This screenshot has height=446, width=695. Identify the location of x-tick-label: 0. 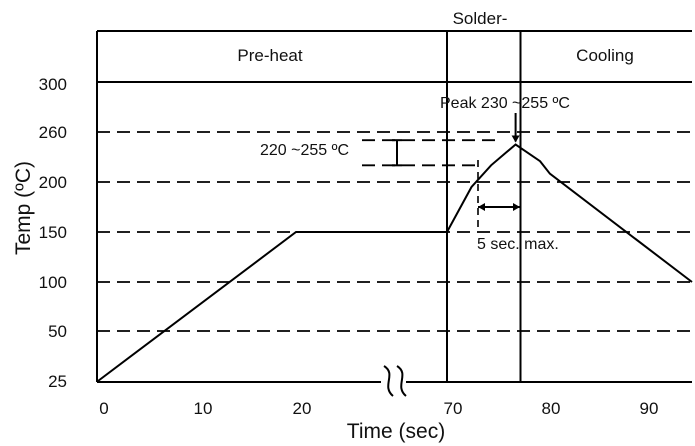
(103, 408).